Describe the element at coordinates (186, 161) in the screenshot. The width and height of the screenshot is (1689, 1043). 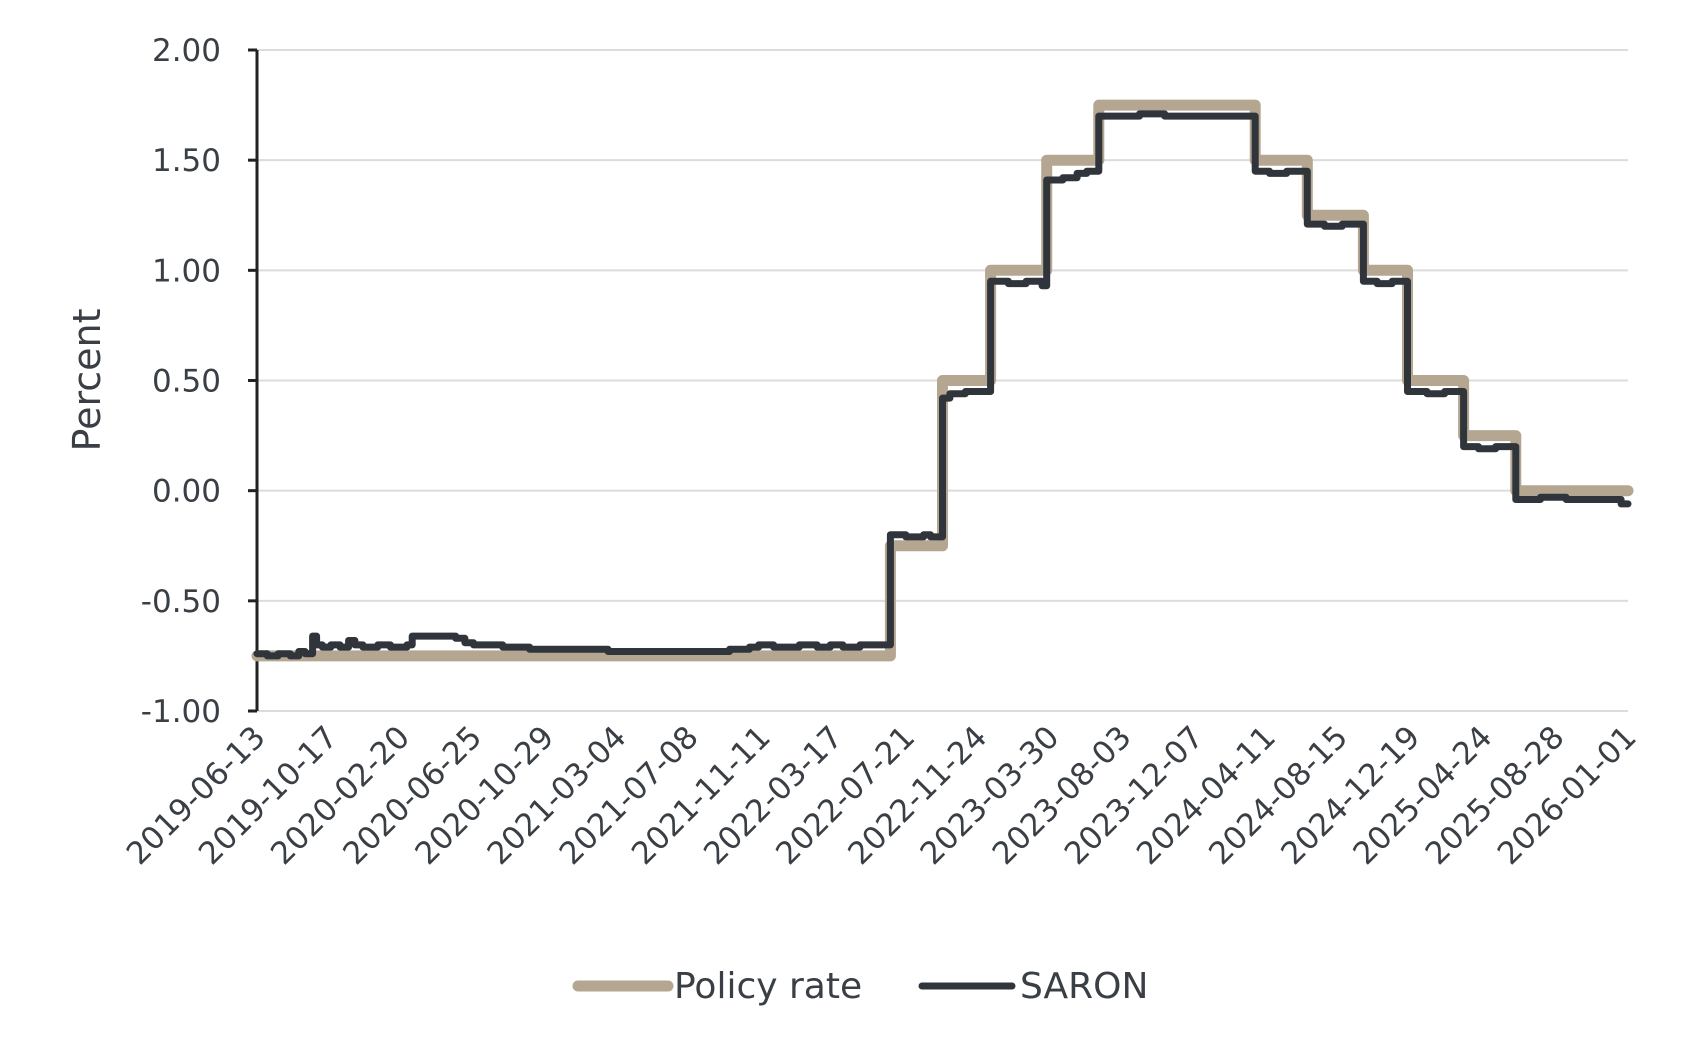
I see `y-tick-label: 1.50` at that location.